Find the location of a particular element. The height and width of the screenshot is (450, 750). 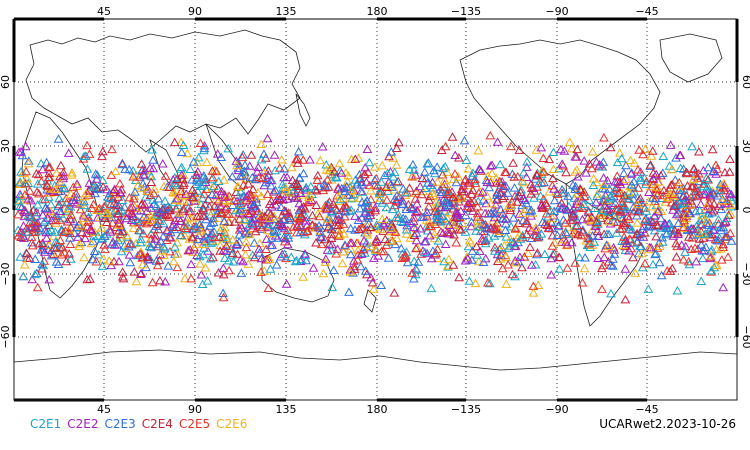

legend-entry: C2E4 is located at coordinates (157, 424).